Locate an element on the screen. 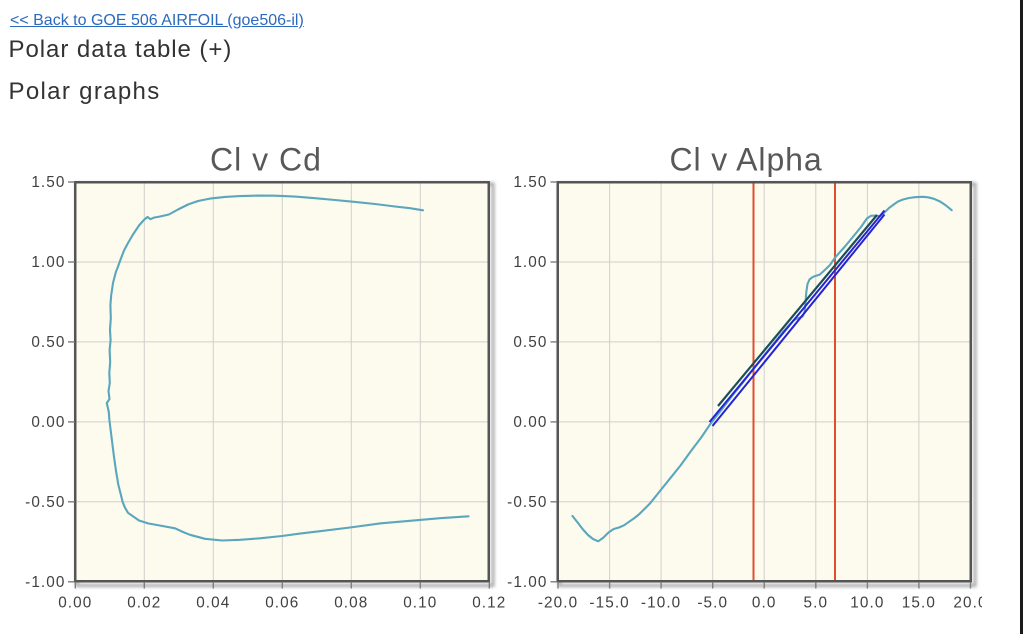  svg-text: Cl v Cd is located at coordinates (266, 160).